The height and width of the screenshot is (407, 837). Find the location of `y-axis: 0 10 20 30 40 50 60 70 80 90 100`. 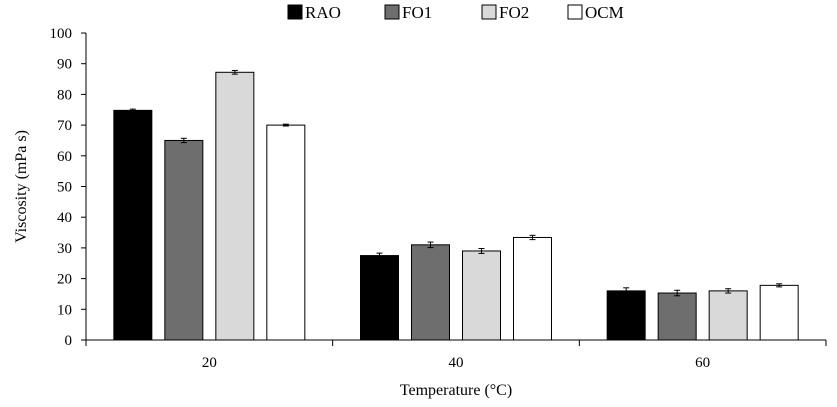

y-axis: 0 10 20 30 40 50 60 70 80 90 100 is located at coordinates (68, 187).